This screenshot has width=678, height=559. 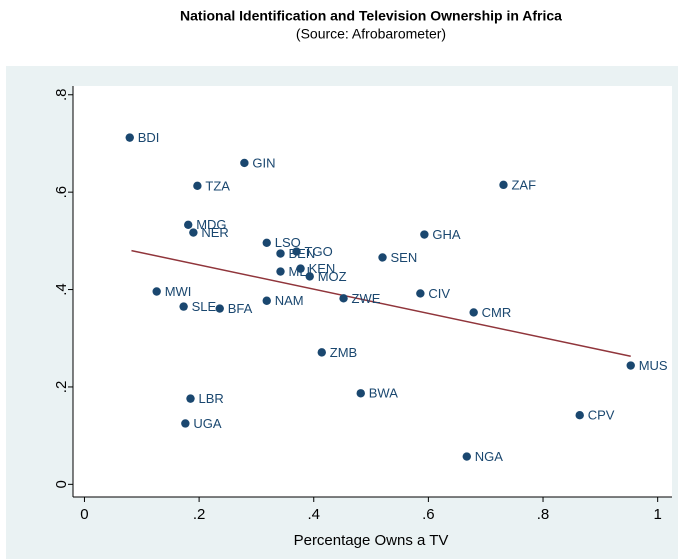 I want to click on point-label: MLI, so click(x=300, y=271).